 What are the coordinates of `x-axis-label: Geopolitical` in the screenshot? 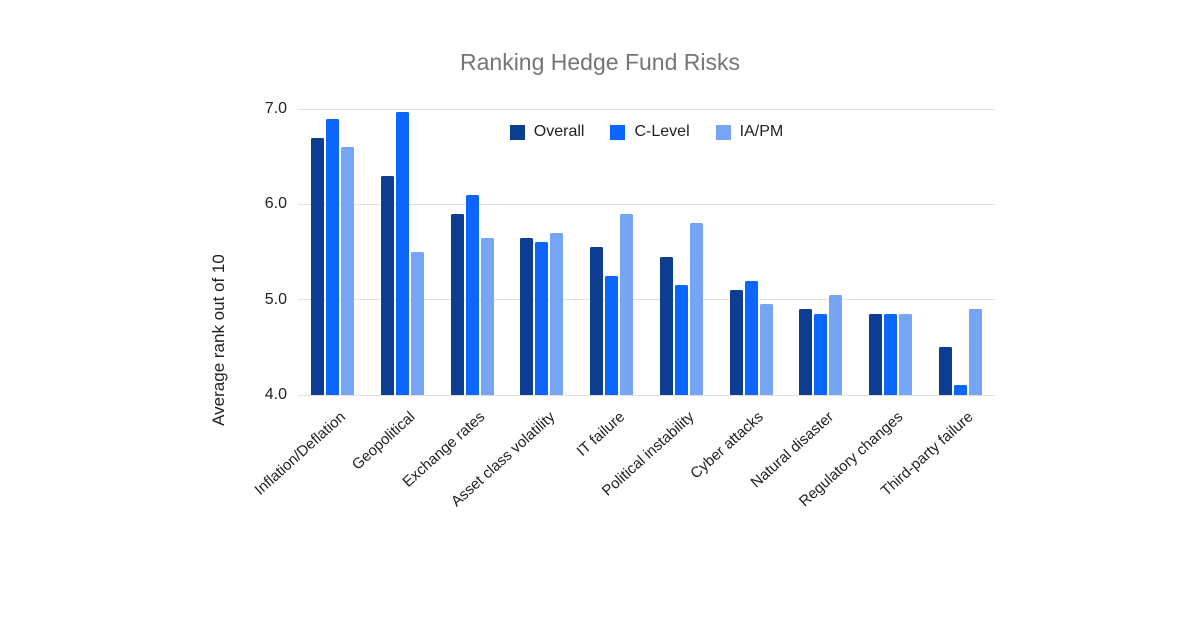 It's located at (383, 441).